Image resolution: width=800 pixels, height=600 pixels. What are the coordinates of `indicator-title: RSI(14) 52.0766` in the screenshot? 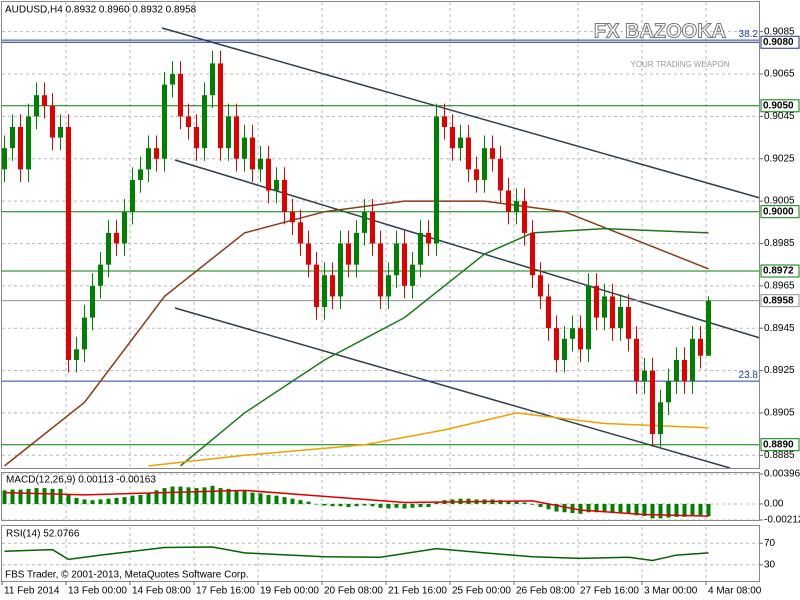 It's located at (43, 534).